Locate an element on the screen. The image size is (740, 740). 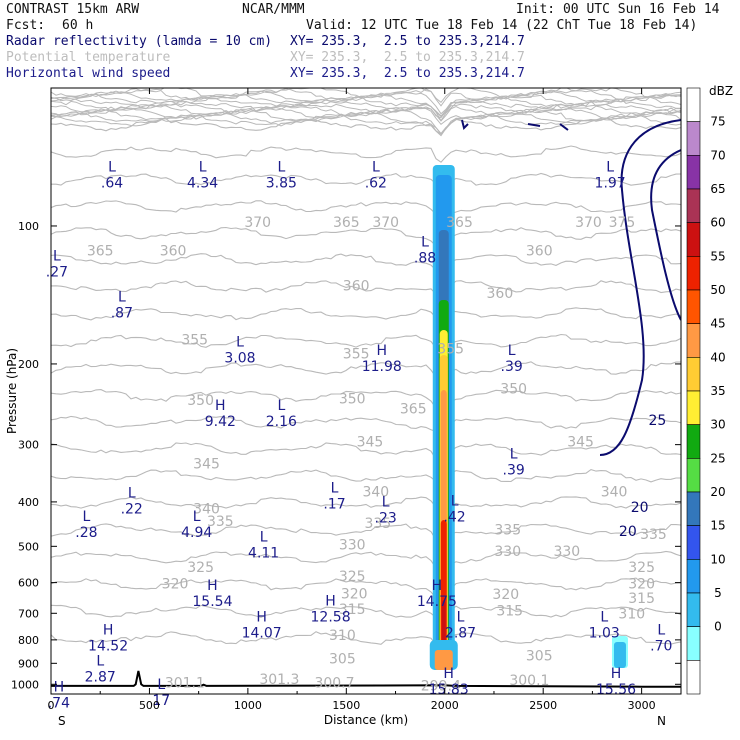
wind-extremum-value: .27 is located at coordinates (57, 273).